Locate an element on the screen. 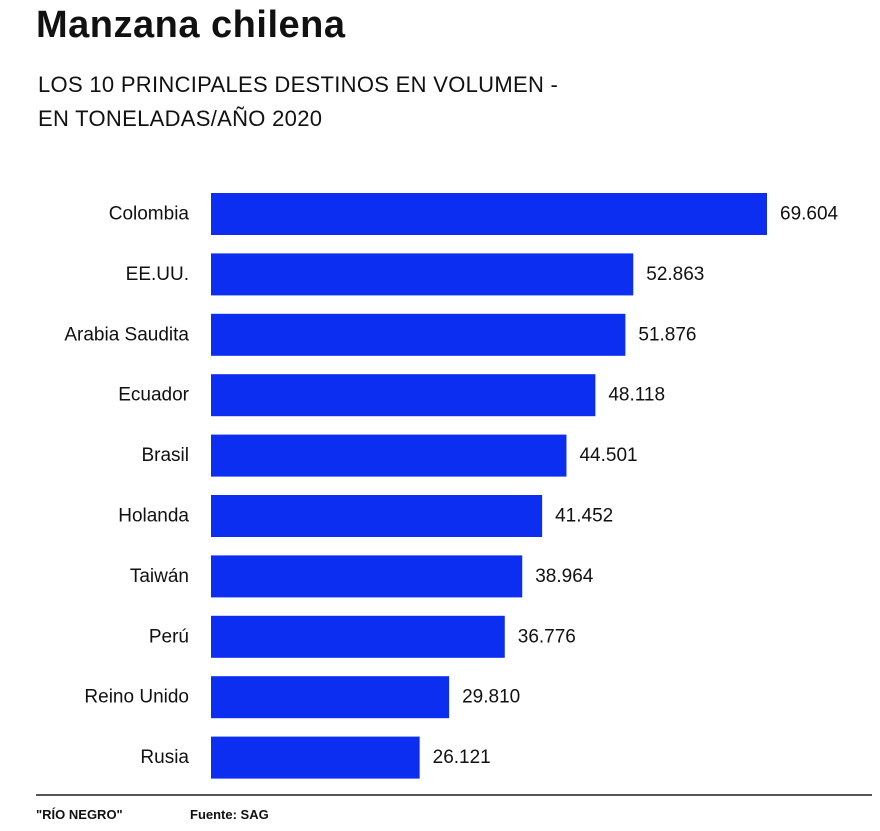  footer-credit: "RÍO NEGRO" is located at coordinates (79, 814).